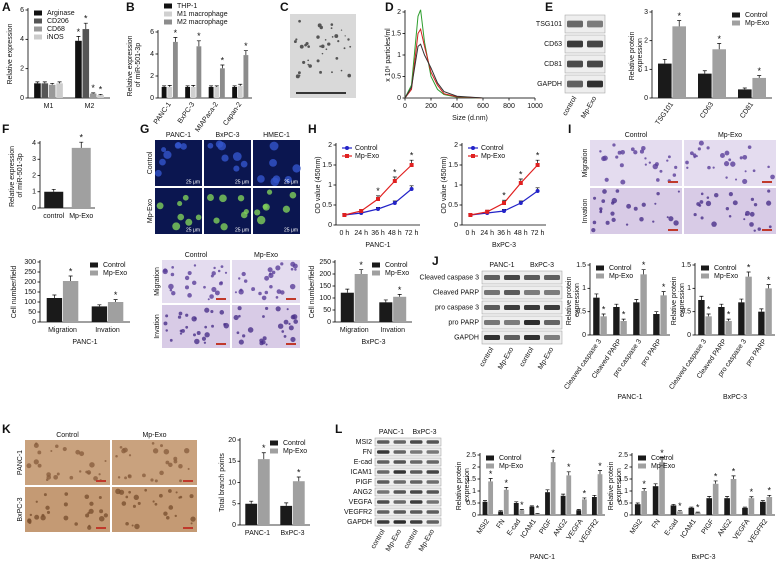 The height and width of the screenshot is (561, 778). Describe the element at coordinates (538, 233) in the screenshot. I see `x-tick-label: 72 h` at that location.